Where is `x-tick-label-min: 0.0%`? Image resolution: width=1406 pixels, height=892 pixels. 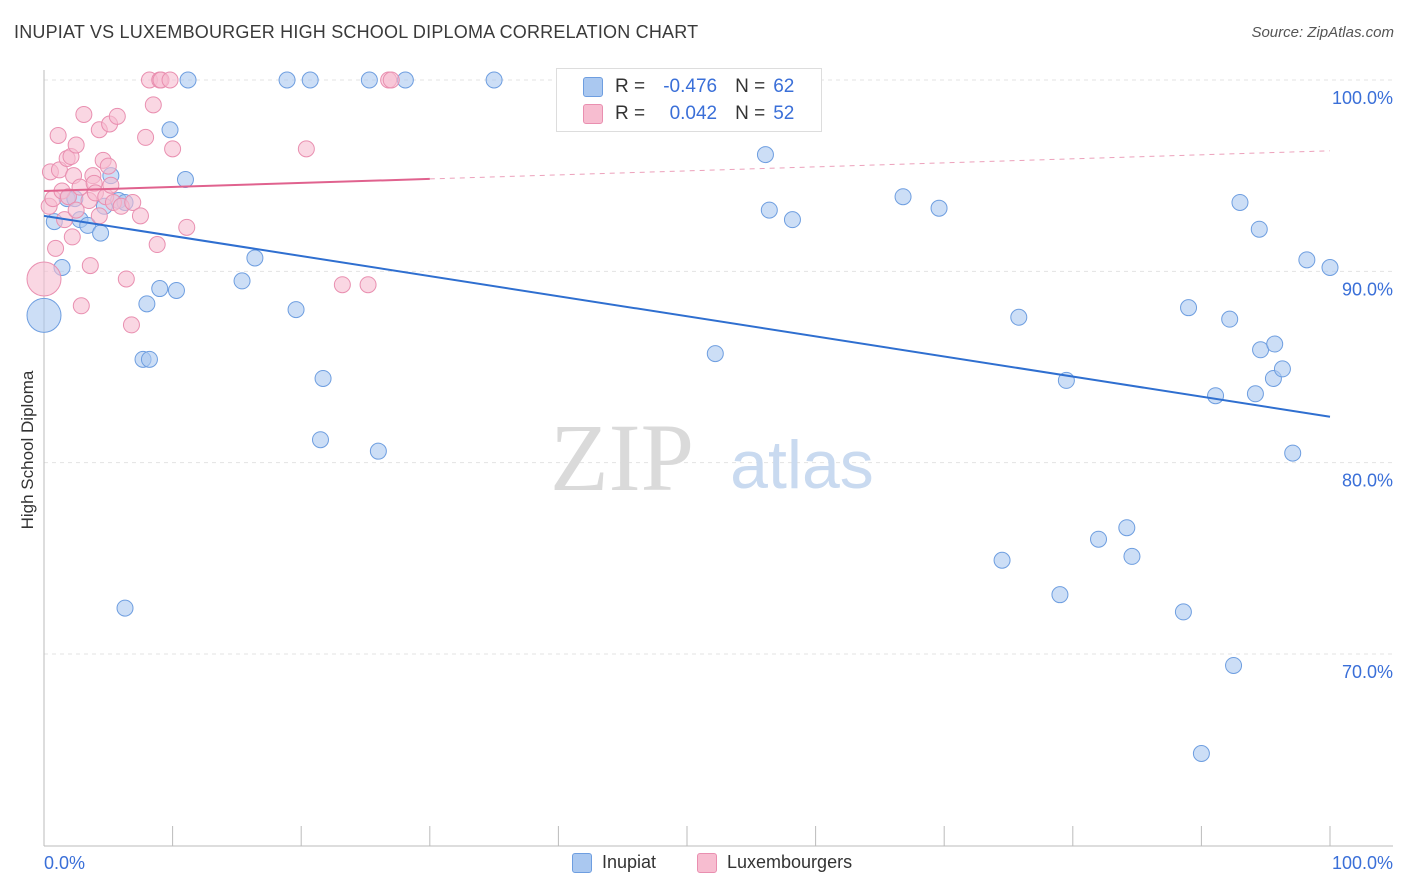 x-tick-label-min: 0.0% is located at coordinates (64, 863).